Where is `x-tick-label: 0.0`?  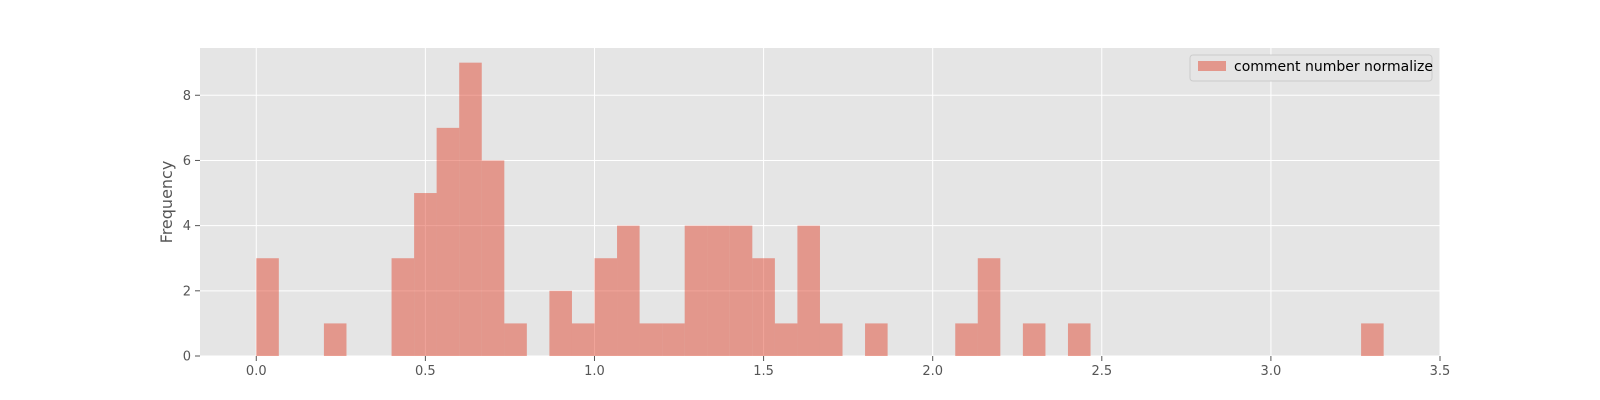 x-tick-label: 0.0 is located at coordinates (256, 371).